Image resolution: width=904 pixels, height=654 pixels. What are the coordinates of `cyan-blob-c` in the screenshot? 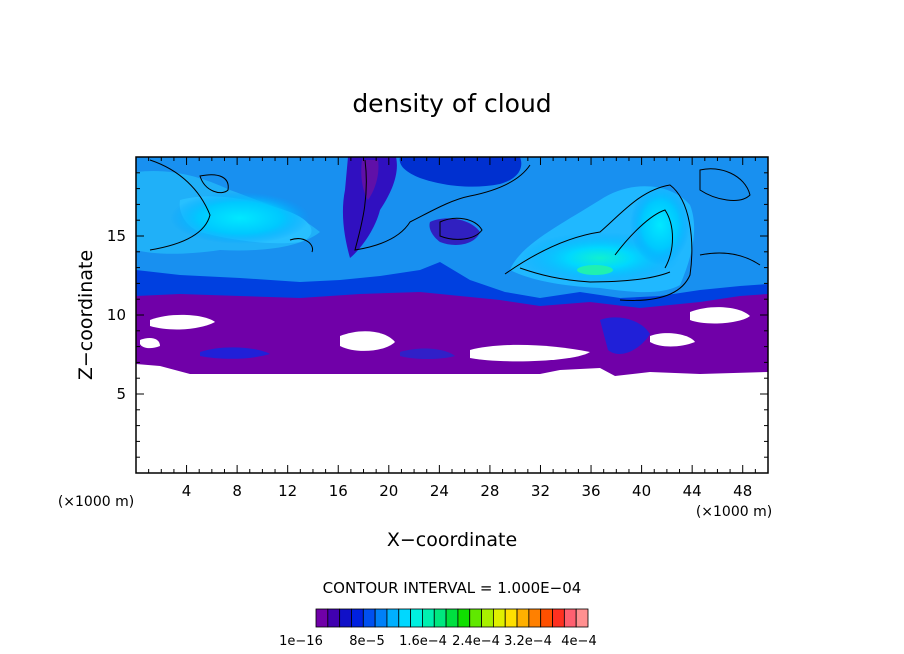 It's located at (660, 225).